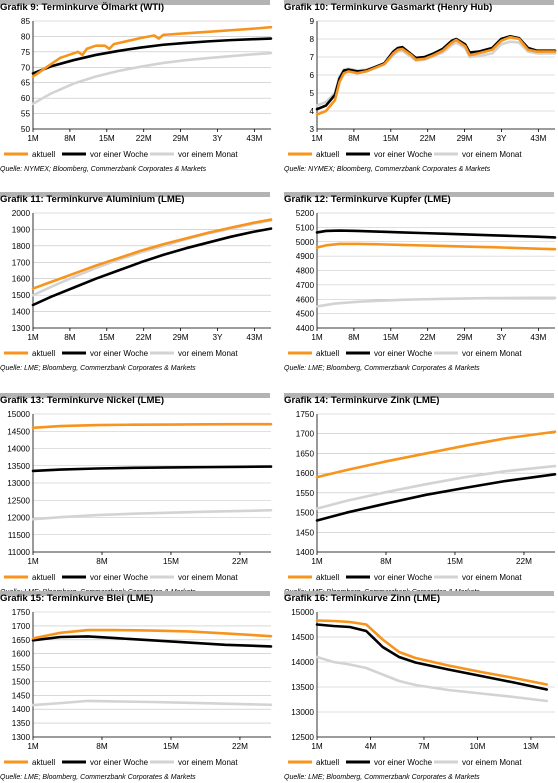 The height and width of the screenshot is (783, 558). What do you see at coordinates (362, 598) in the screenshot?
I see `chart-title: Grafik 16: Terminkurve Zinn (LME)` at bounding box center [362, 598].